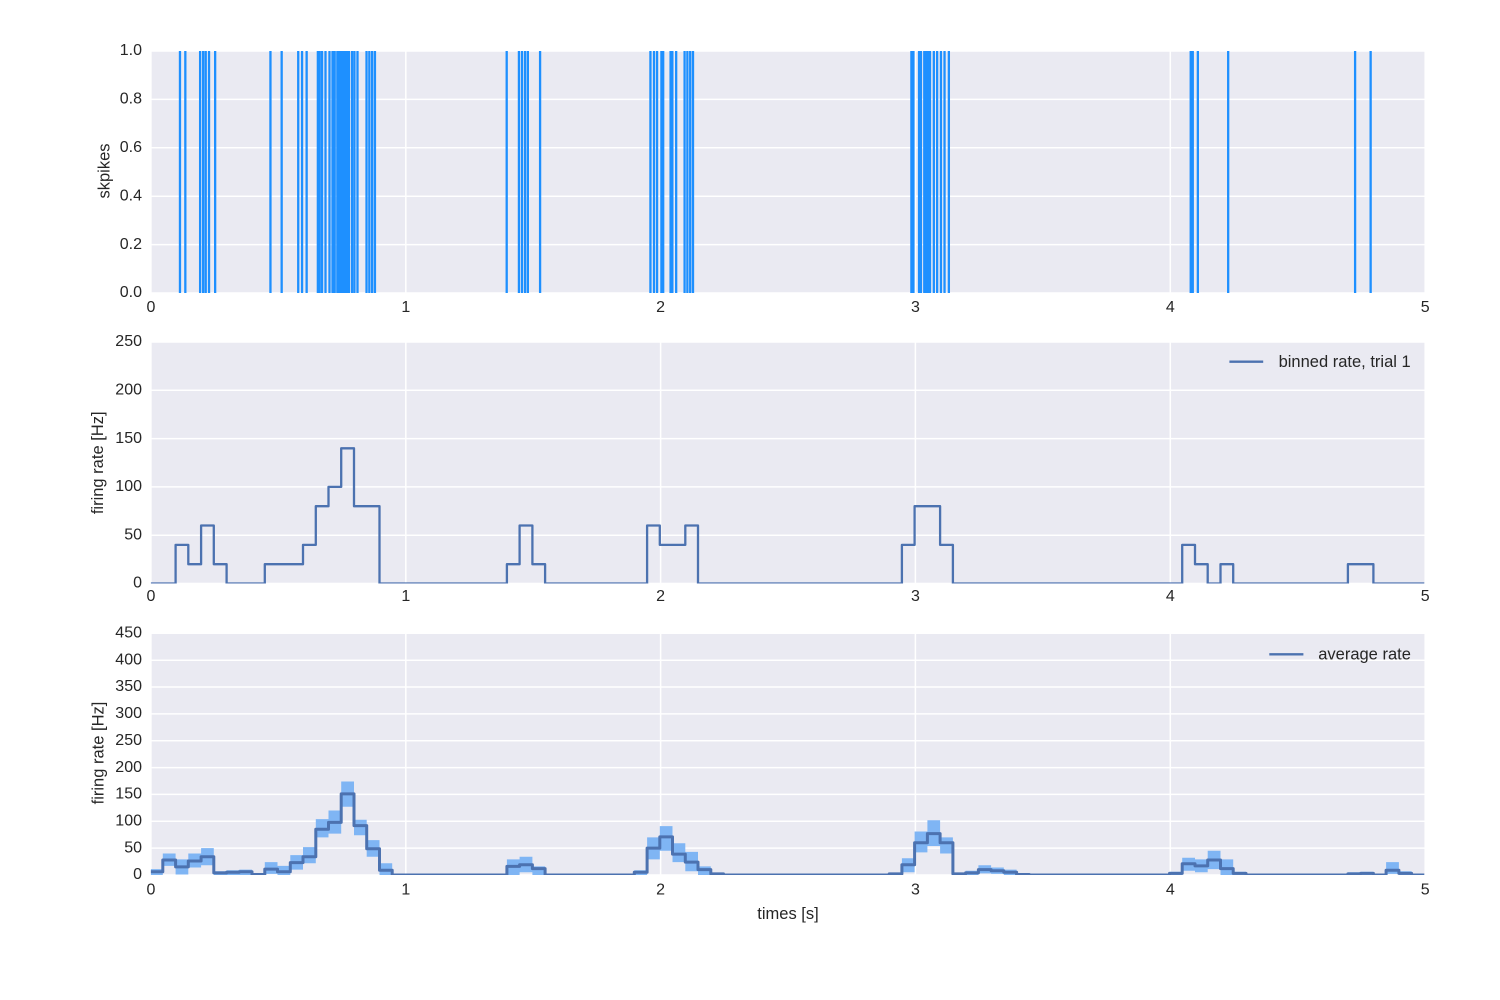  Describe the element at coordinates (131, 50) in the screenshot. I see `svg-text: 1.0` at that location.